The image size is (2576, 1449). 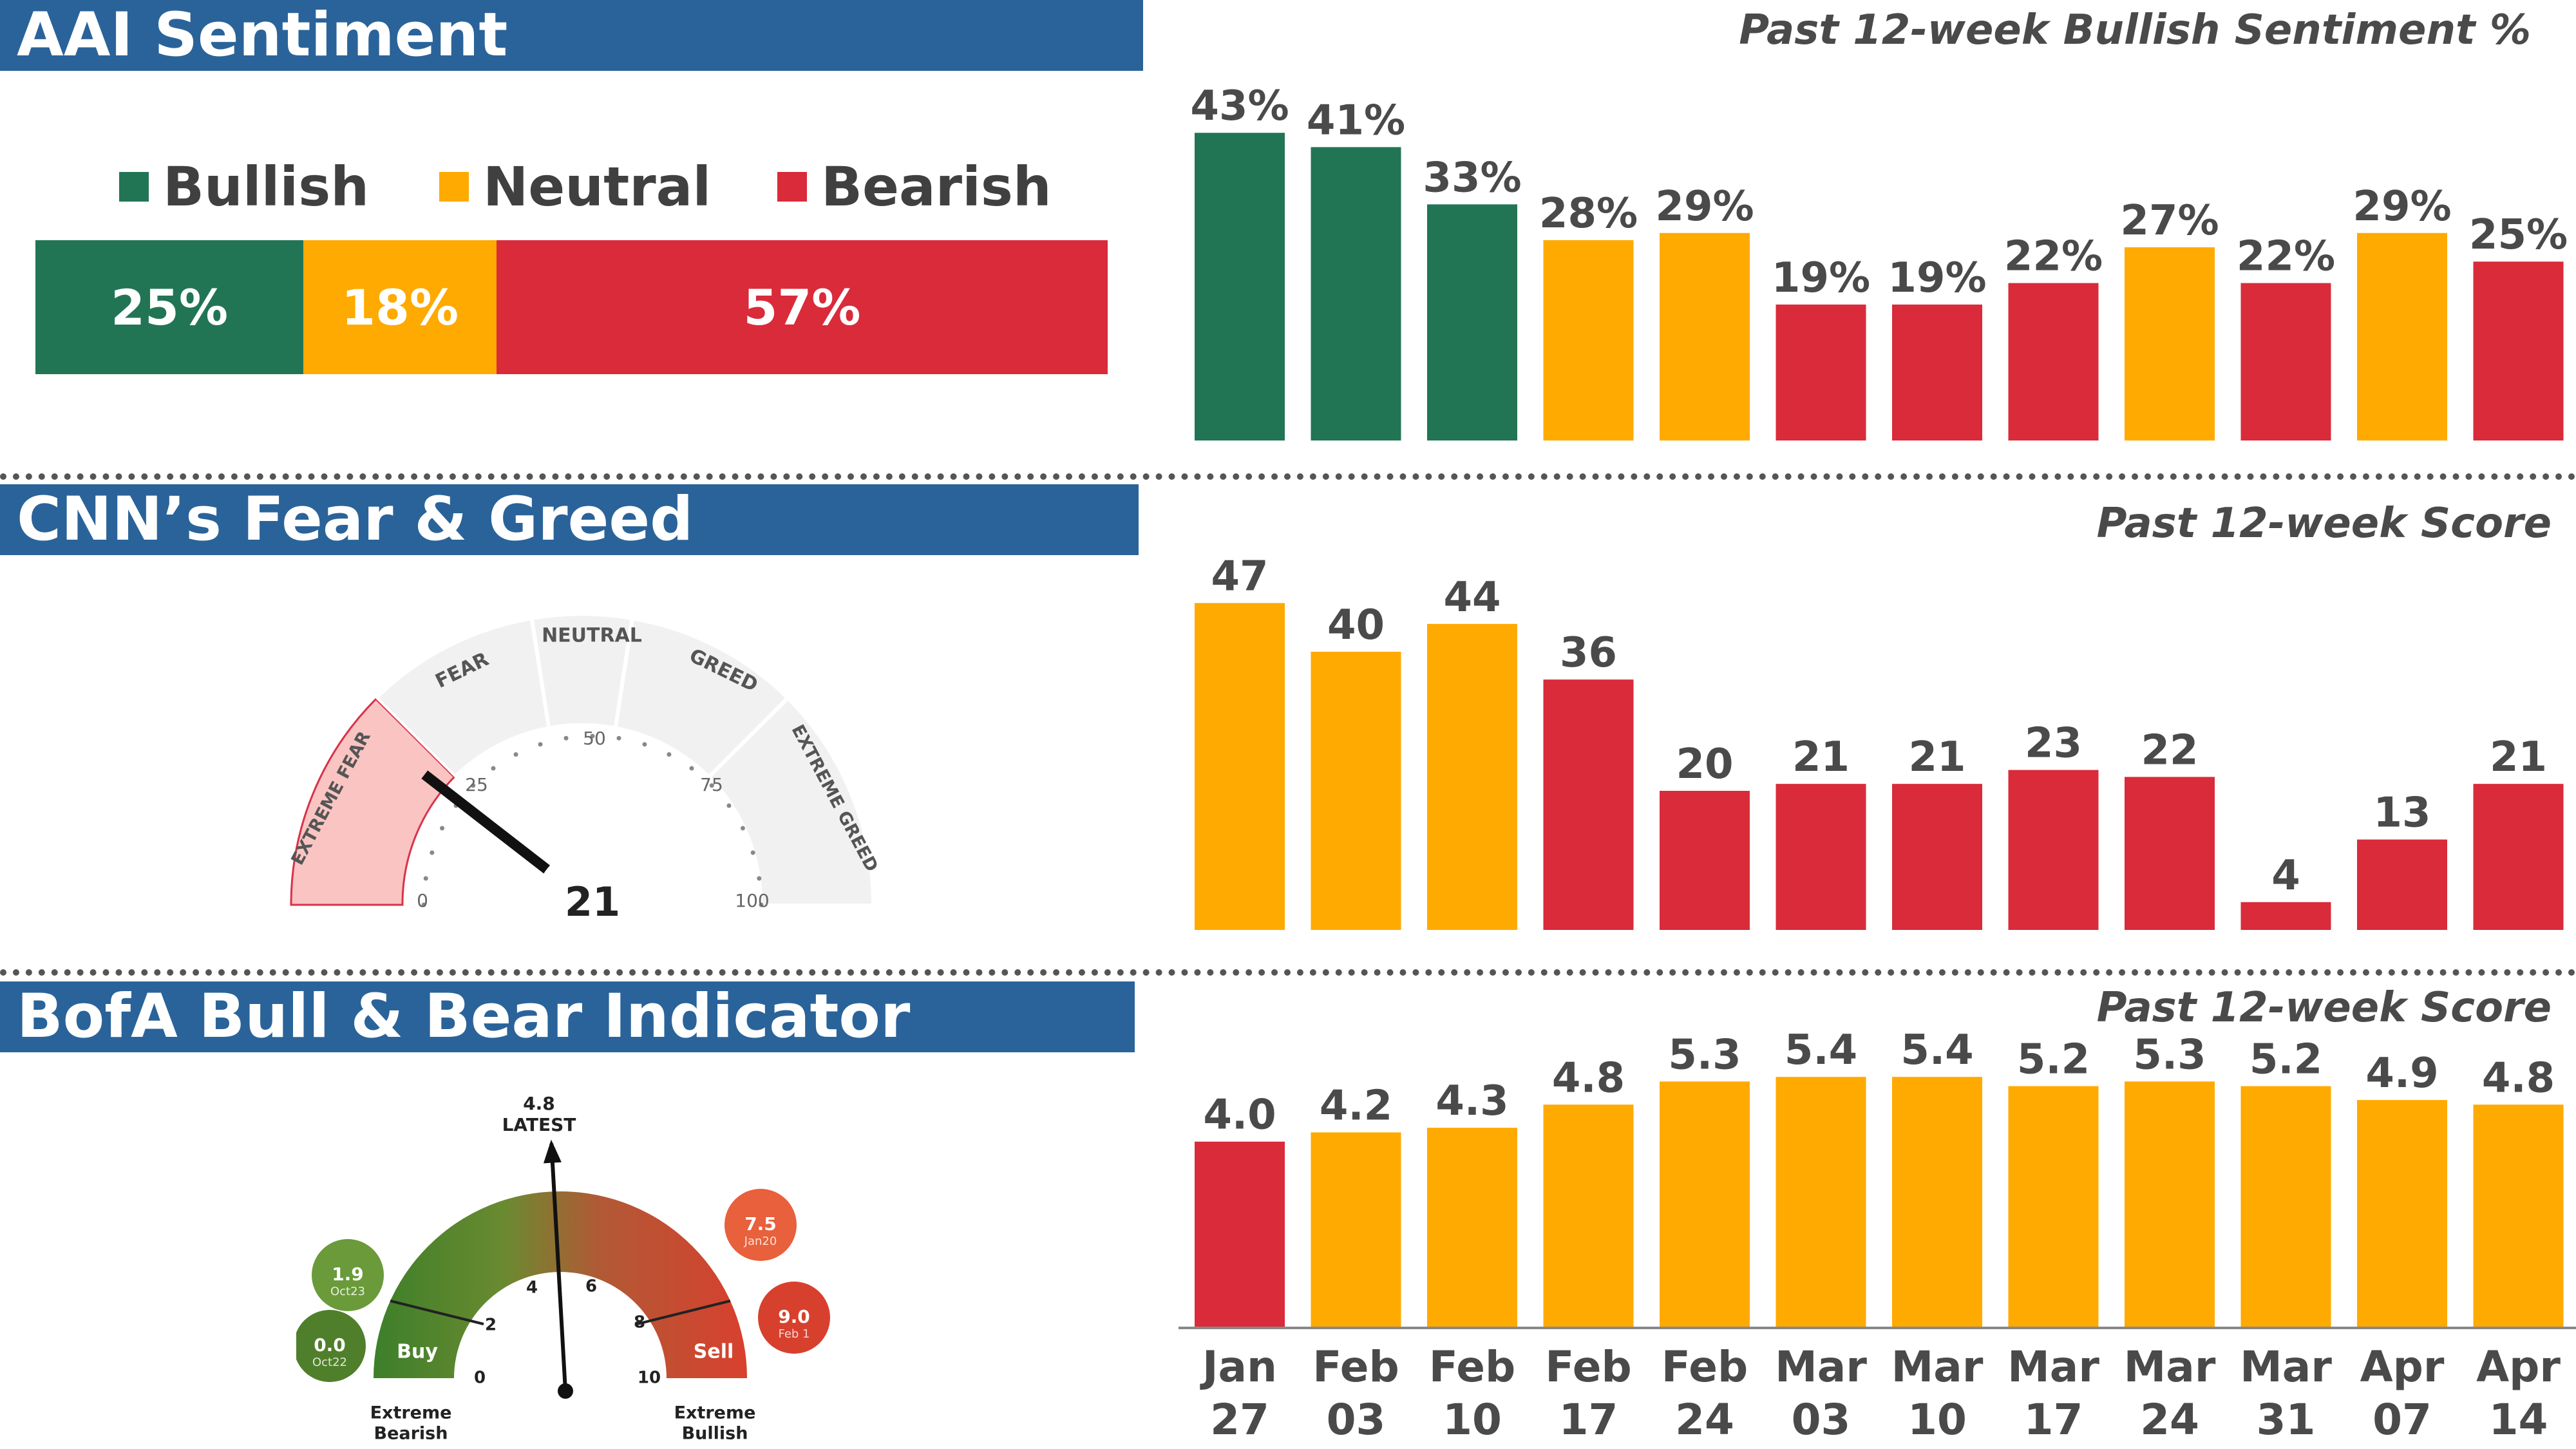 I want to click on latest-value: 4.8, so click(x=539, y=1103).